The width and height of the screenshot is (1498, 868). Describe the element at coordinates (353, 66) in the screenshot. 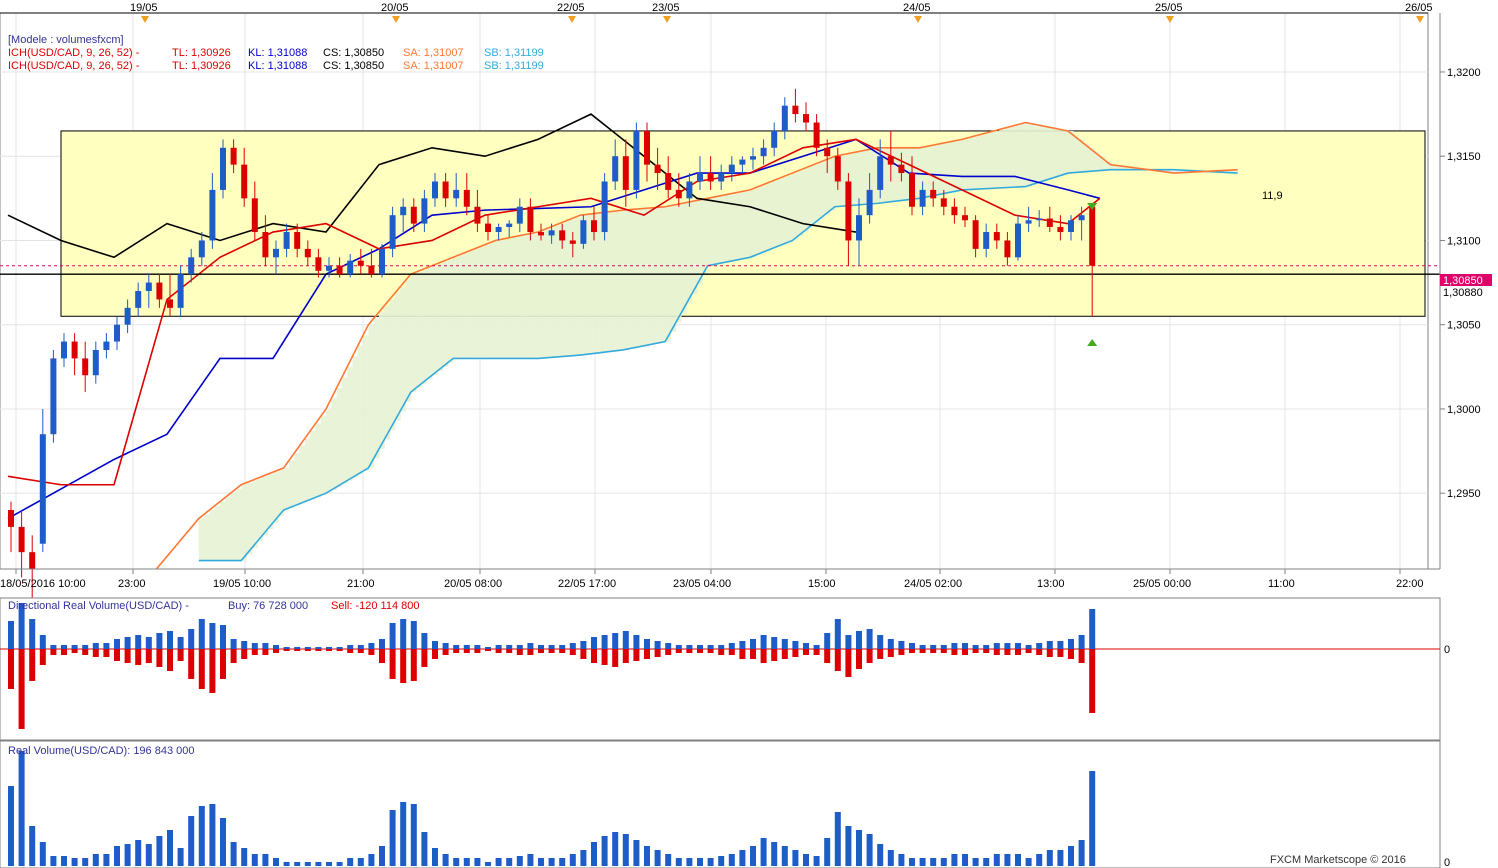

I see `legend-cs-2: CS: 1,30850` at that location.